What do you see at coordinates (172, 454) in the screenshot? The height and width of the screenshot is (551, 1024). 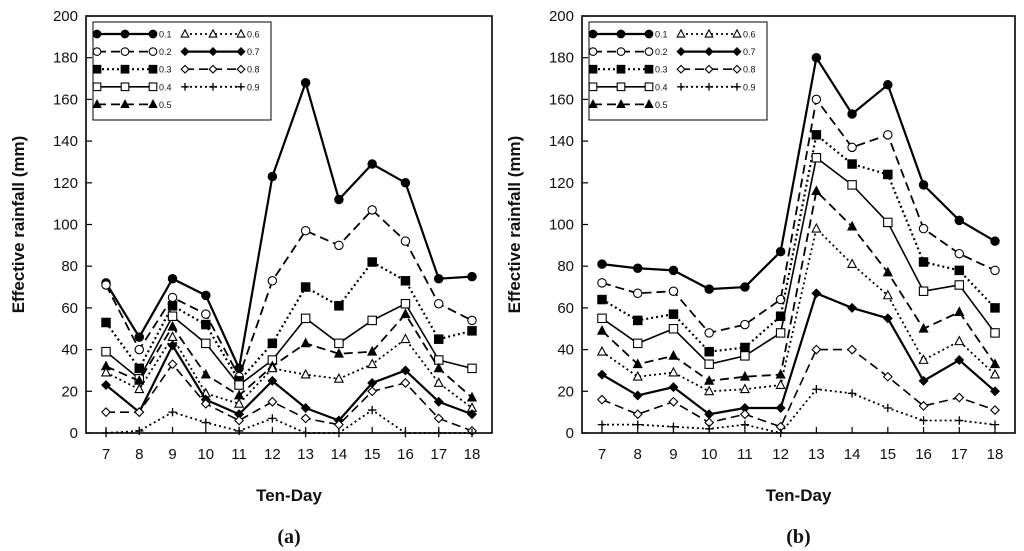 I see `x-tick-label: 9` at bounding box center [172, 454].